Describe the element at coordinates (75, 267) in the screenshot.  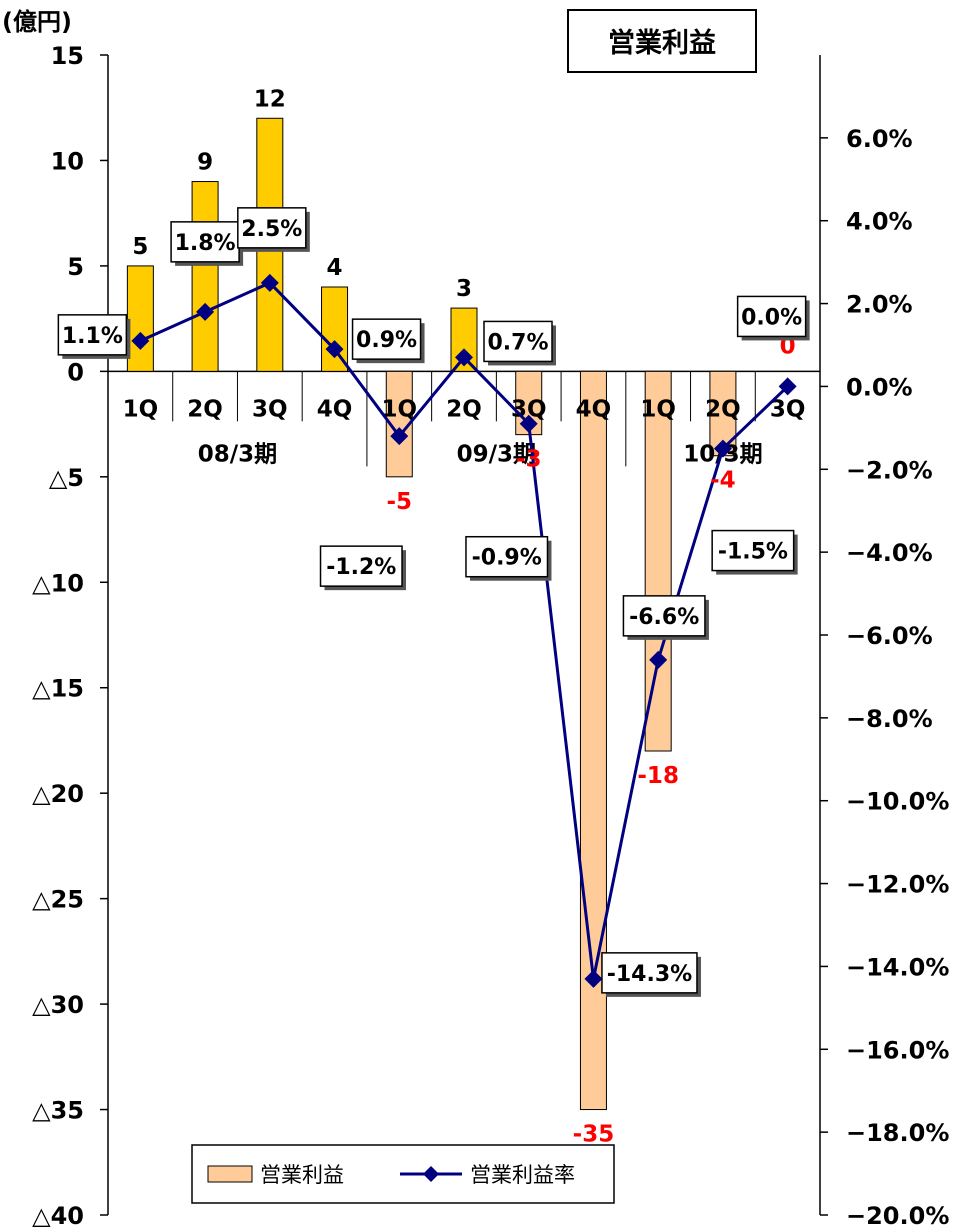
I see `left-axis-tick-label: 5` at that location.